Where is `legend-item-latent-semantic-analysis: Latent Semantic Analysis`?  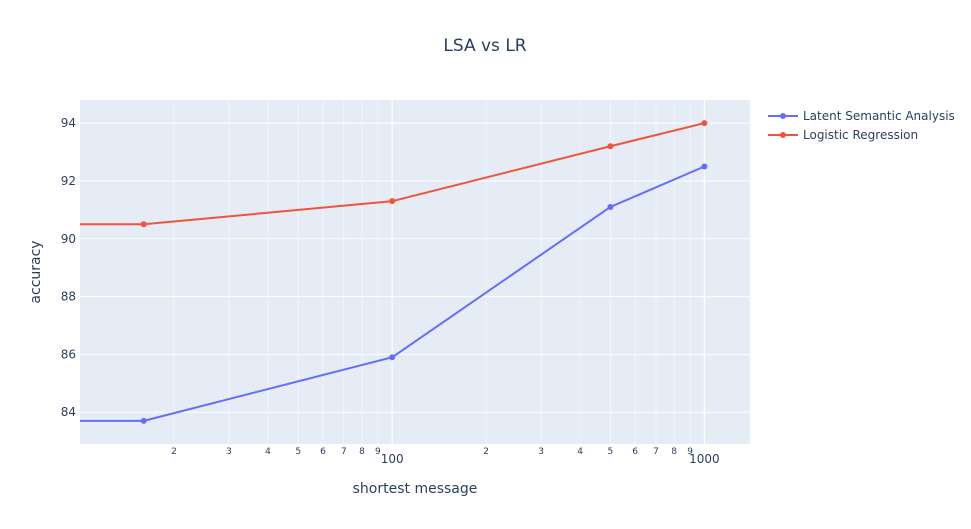 legend-item-latent-semantic-analysis: Latent Semantic Analysis is located at coordinates (861, 116).